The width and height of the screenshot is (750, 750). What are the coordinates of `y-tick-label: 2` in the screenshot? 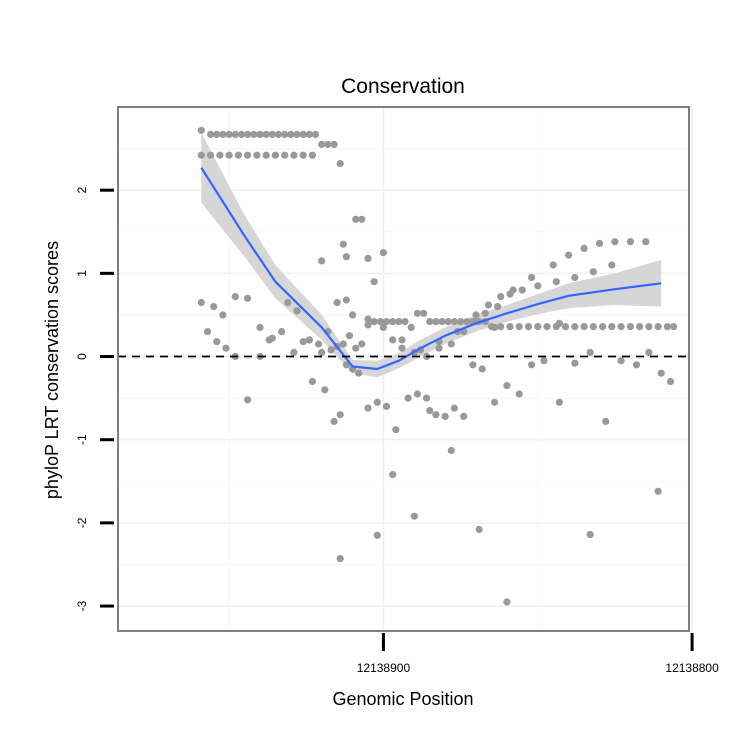 It's located at (82, 190).